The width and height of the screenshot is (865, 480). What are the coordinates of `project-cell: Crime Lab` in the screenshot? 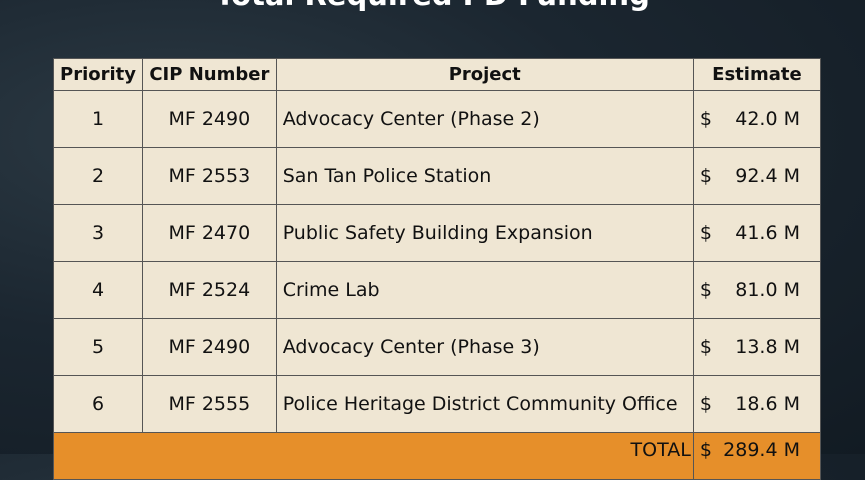 It's located at (484, 290).